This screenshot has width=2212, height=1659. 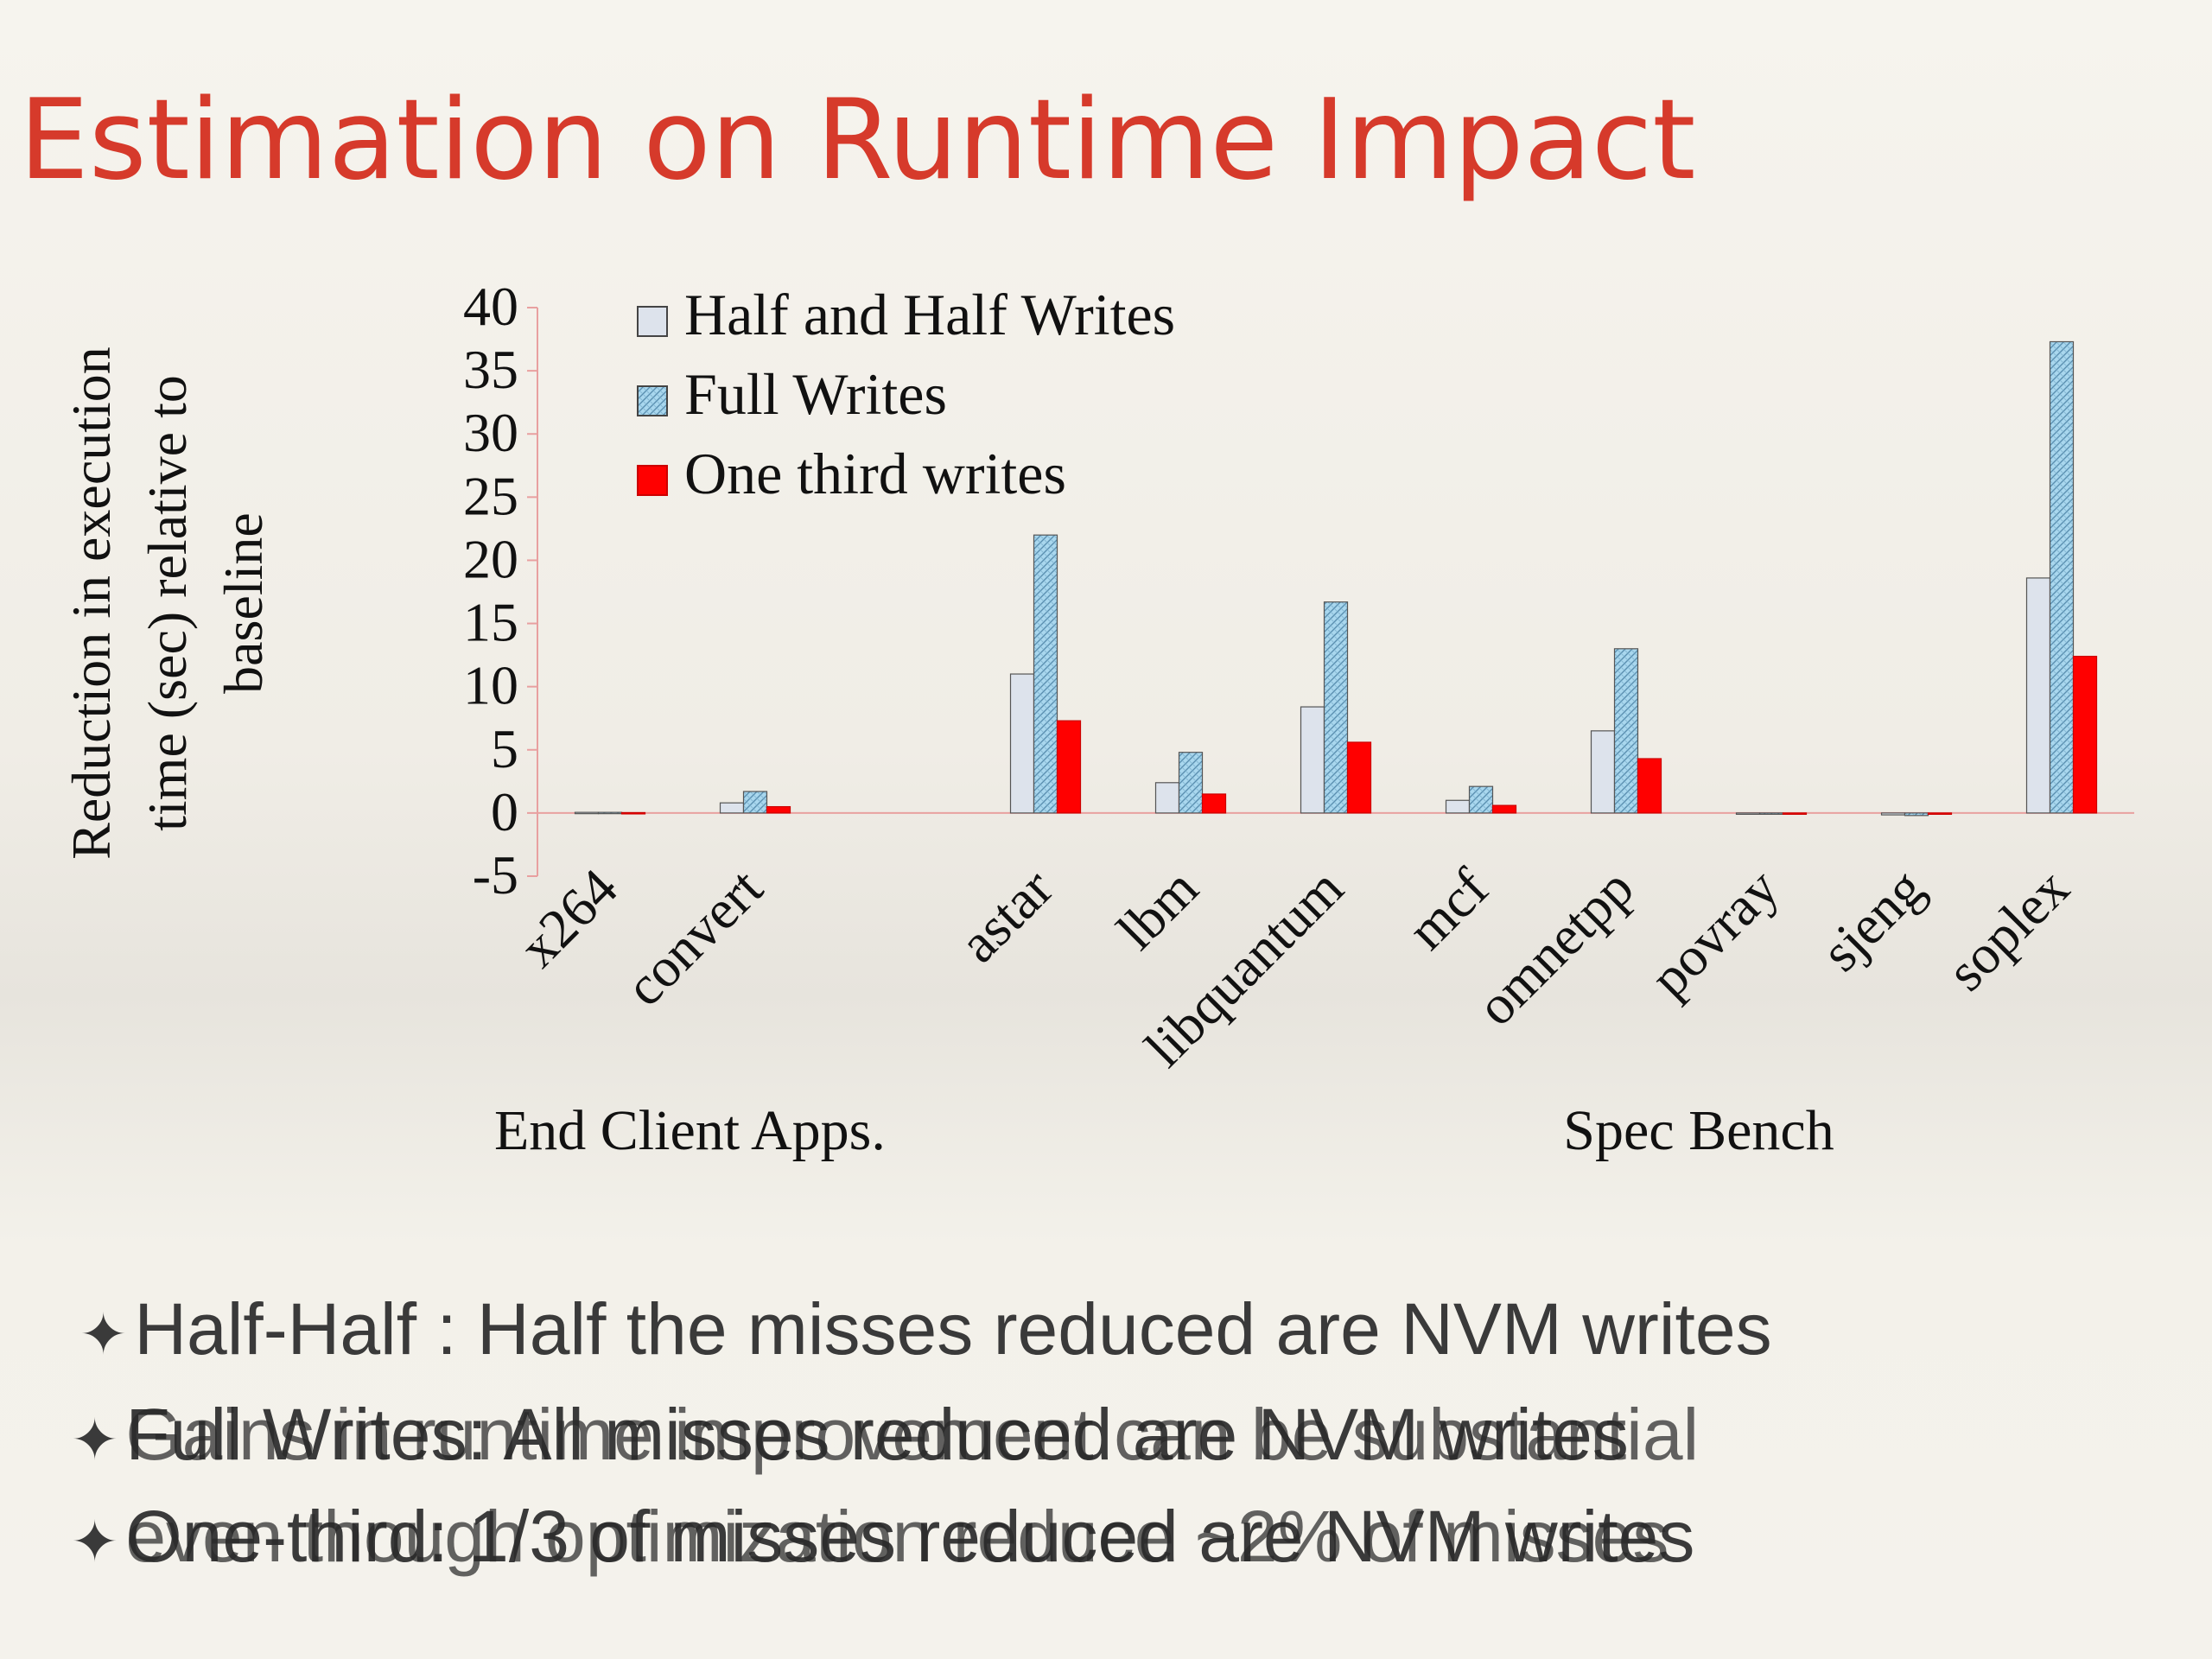 What do you see at coordinates (1191, 783) in the screenshot?
I see `bar-2-lbm` at bounding box center [1191, 783].